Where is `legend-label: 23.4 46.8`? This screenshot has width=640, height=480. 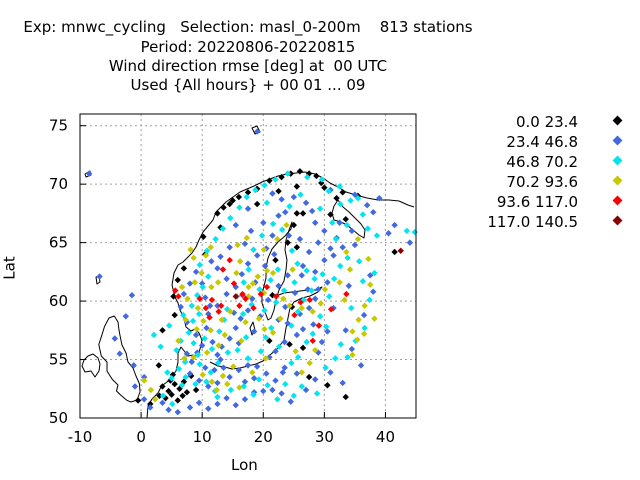
legend-label: 23.4 46.8 is located at coordinates (542, 142).